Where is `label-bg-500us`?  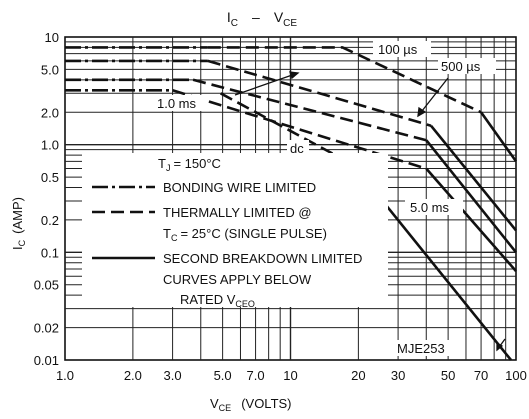
label-bg-500us is located at coordinates (467, 66).